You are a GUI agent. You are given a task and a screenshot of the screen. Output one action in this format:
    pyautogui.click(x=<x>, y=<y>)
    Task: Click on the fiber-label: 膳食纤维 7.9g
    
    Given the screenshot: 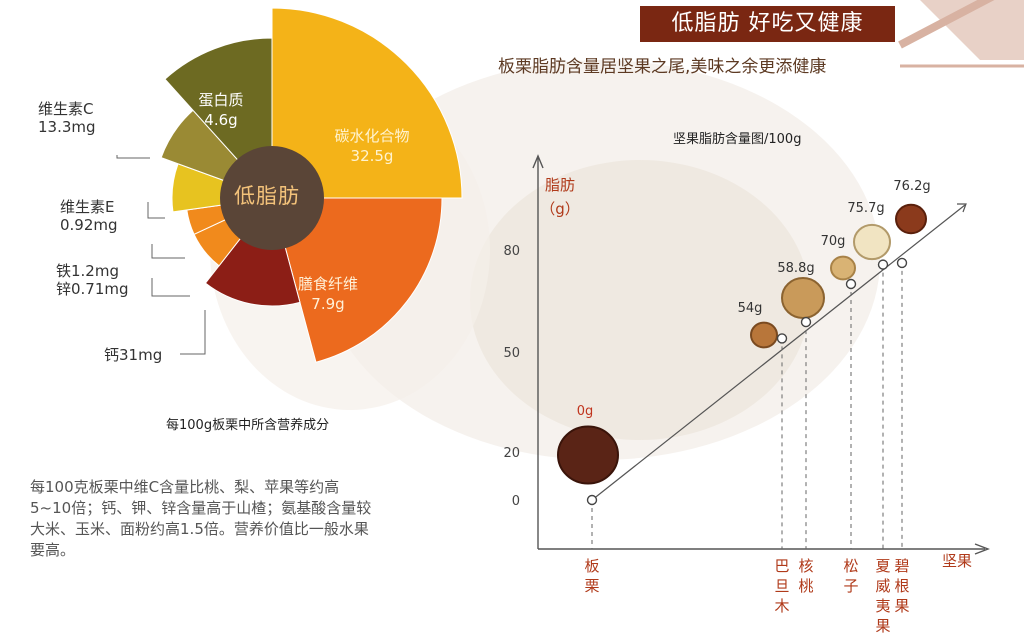 What is the action you would take?
    pyautogui.click(x=328, y=294)
    